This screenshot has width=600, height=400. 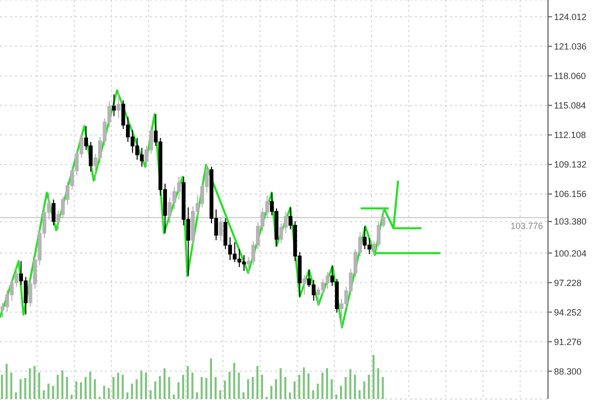 I want to click on y-tick-label: 91.276, so click(x=568, y=341).